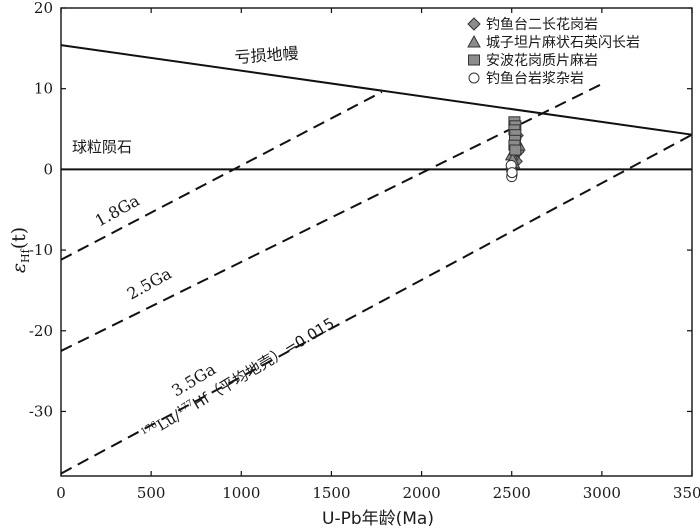  Describe the element at coordinates (41, 411) in the screenshot. I see `y-tick-label--30: -30` at that location.